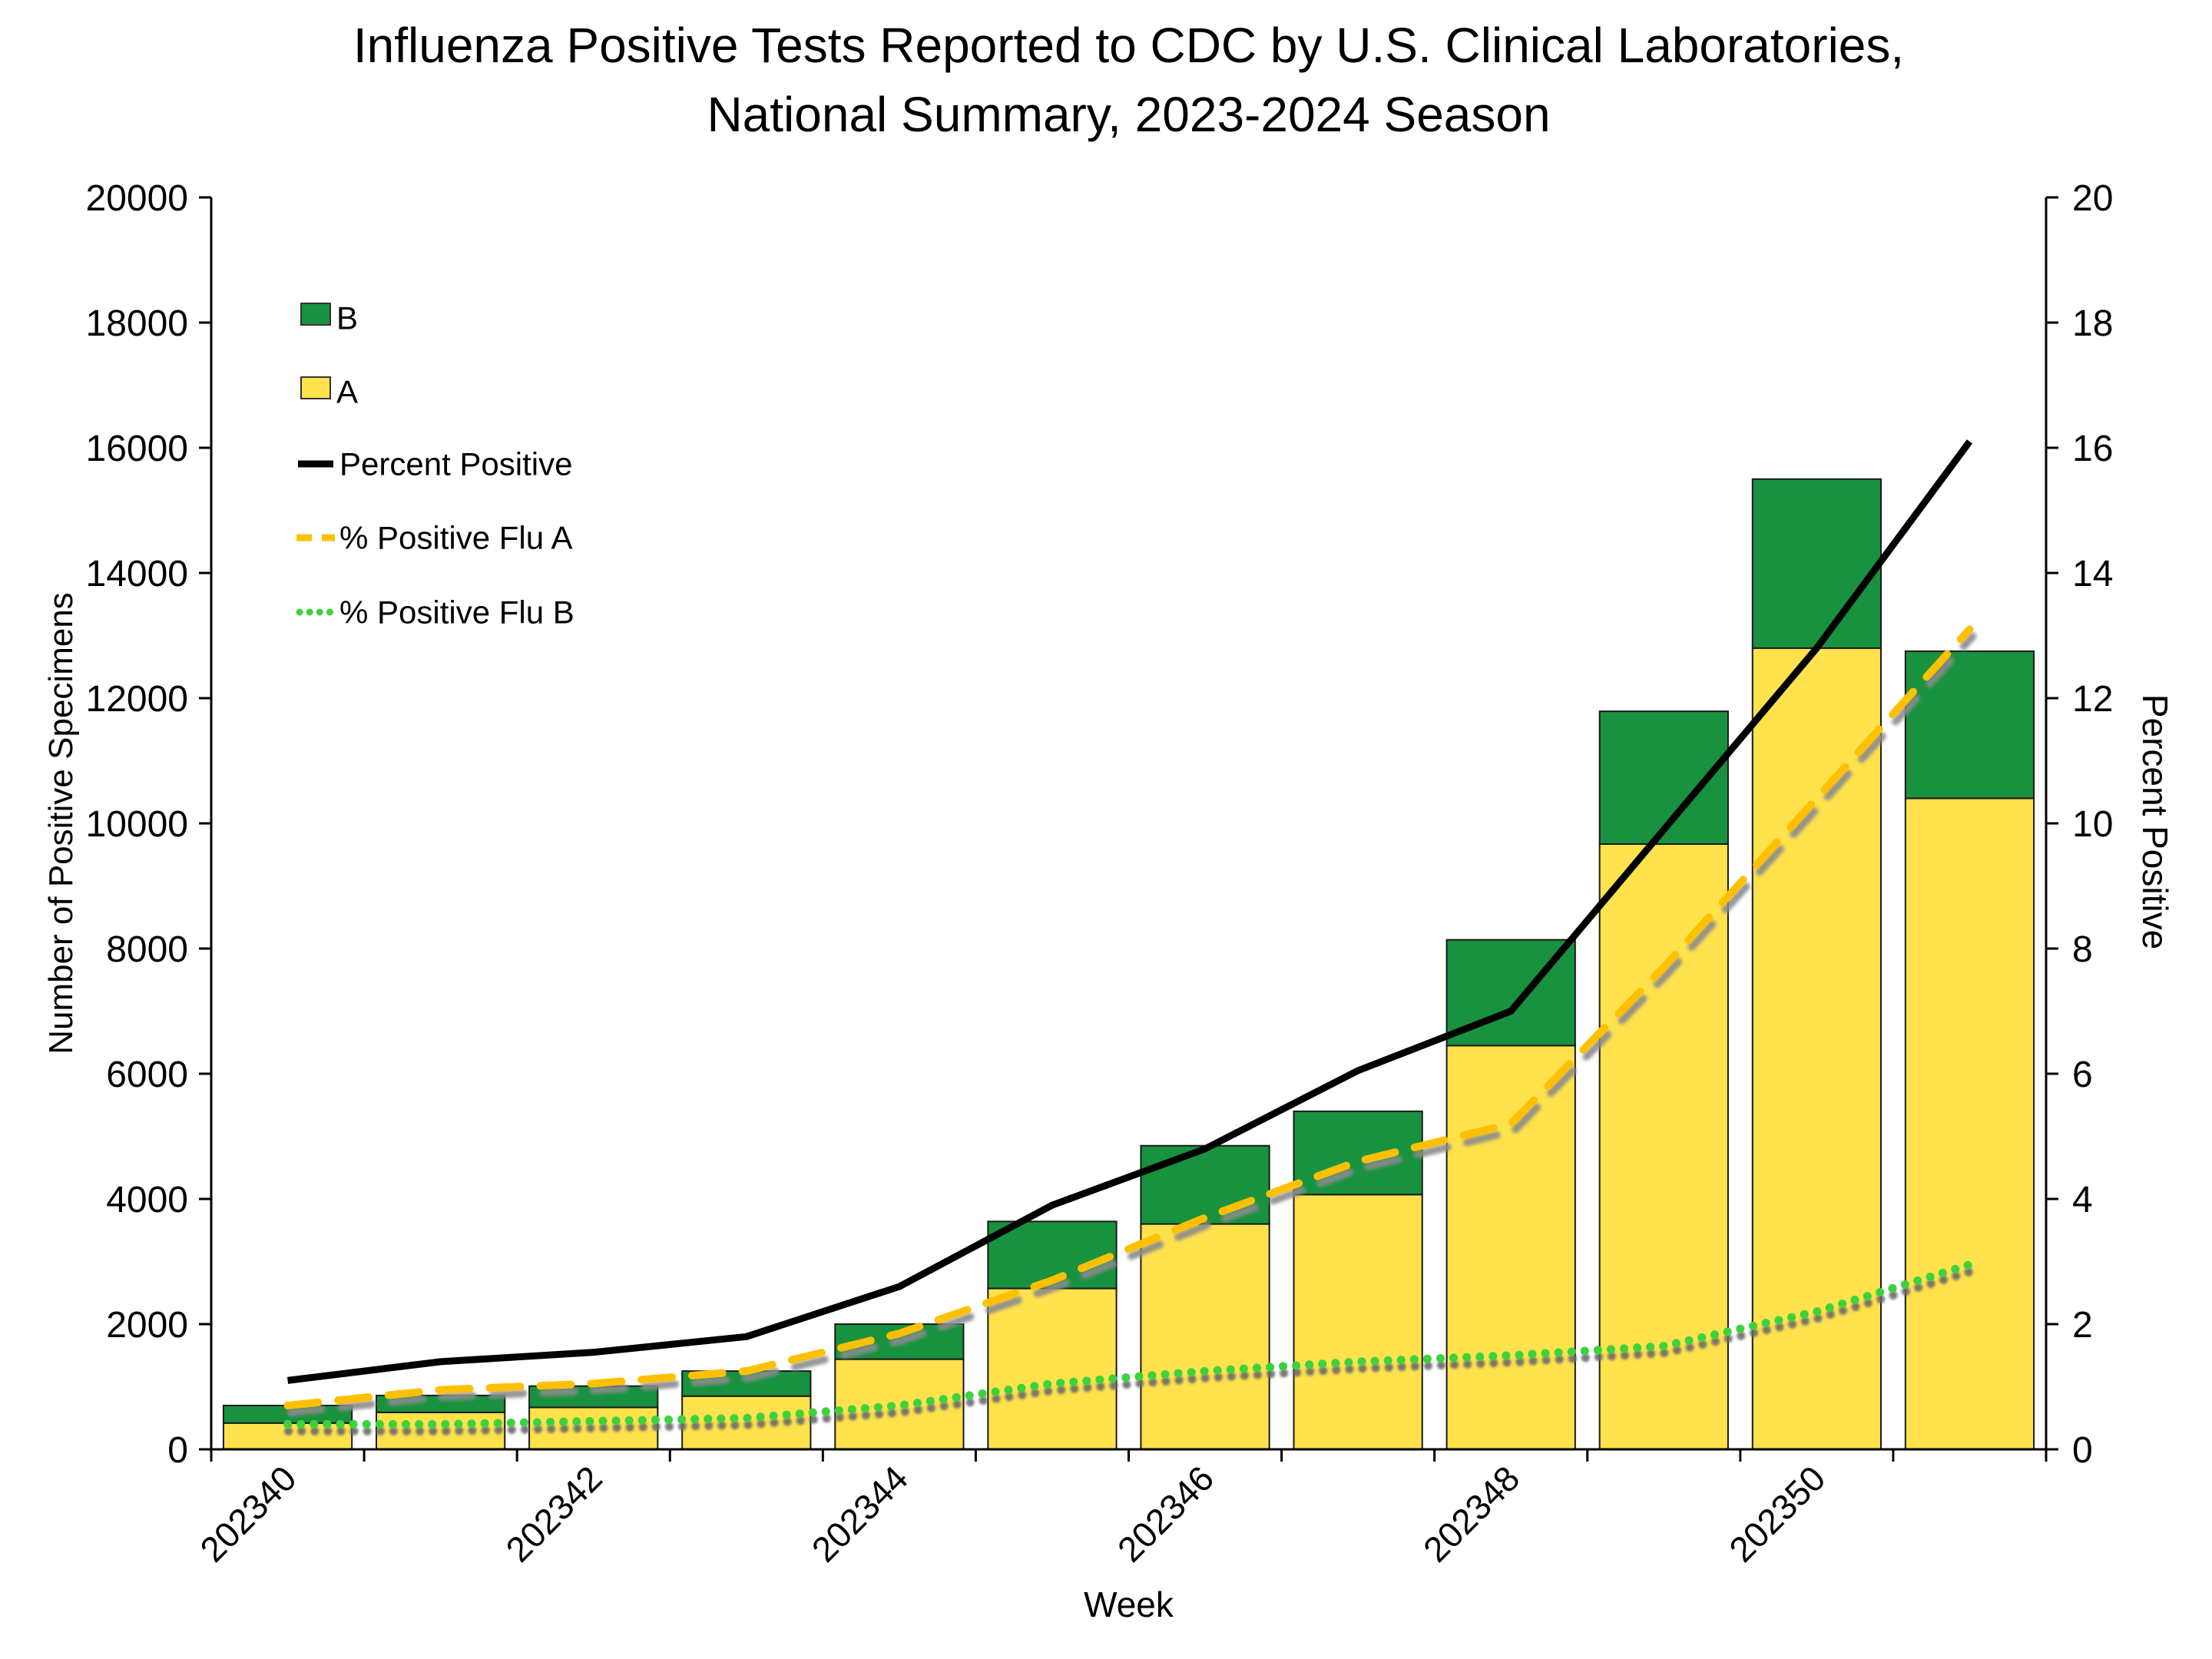 This screenshot has height=1659, width=2212. I want to click on right-axis-tick-label: 18, so click(2093, 323).